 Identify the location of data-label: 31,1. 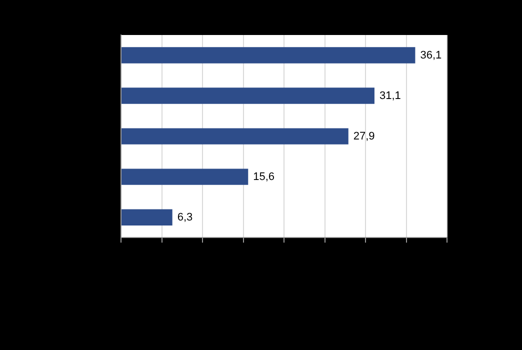
(390, 96).